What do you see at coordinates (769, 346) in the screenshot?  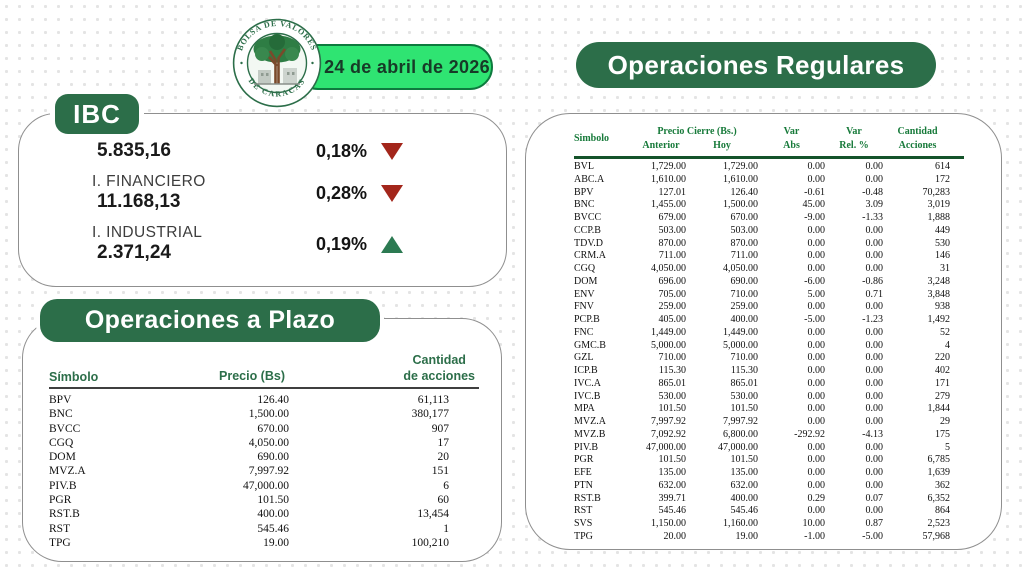 I see `table-row: GMC.B 5,000.00 5,000.00 0.00 0.00 4` at bounding box center [769, 346].